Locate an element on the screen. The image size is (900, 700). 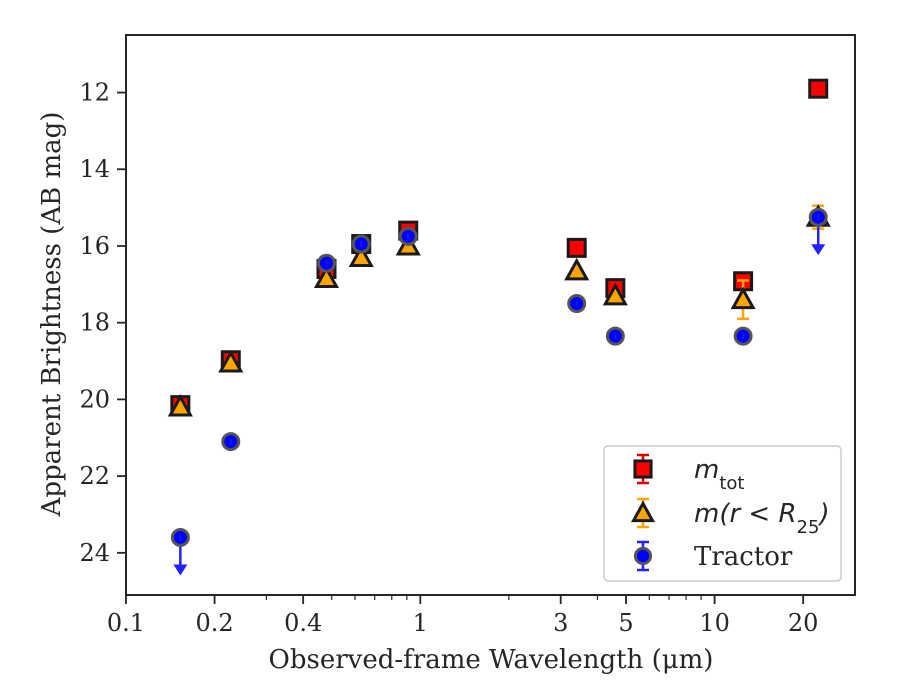
legend-entry-mtot: mtot is located at coordinates (688, 473).